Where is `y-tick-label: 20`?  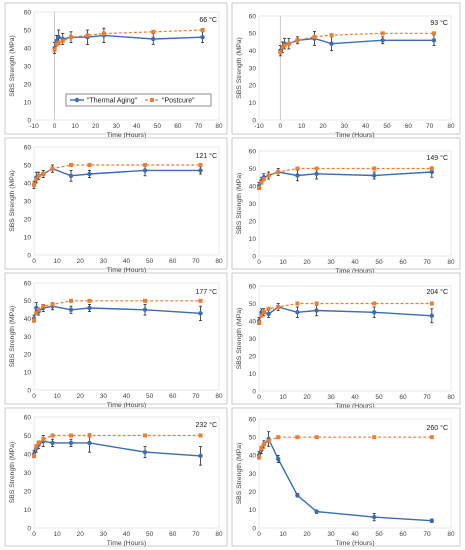
y-tick-label: 20 is located at coordinates (253, 86).